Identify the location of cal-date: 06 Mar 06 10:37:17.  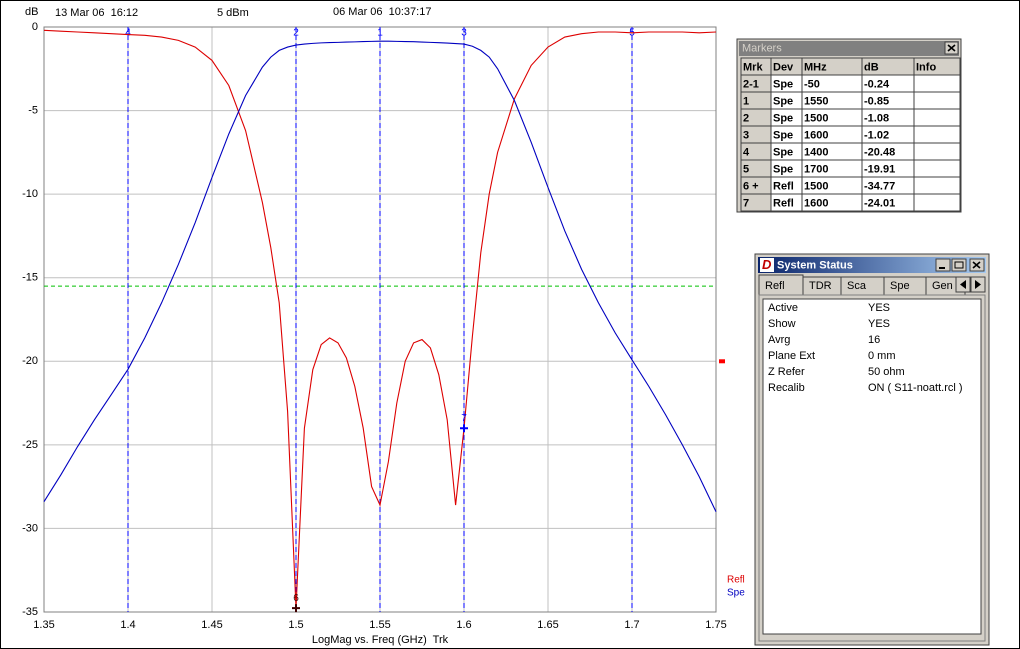
(382, 12).